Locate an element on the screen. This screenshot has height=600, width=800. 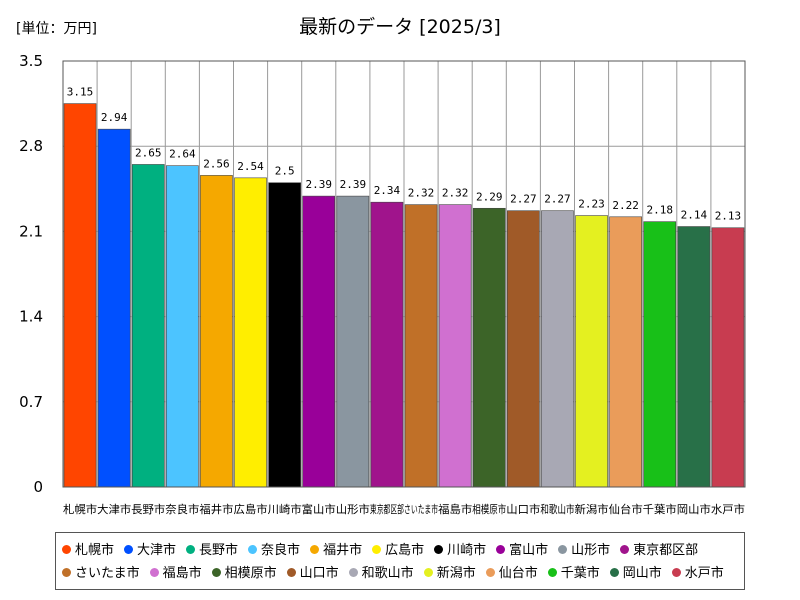
y-tick-label: 1.4 is located at coordinates (31, 317).